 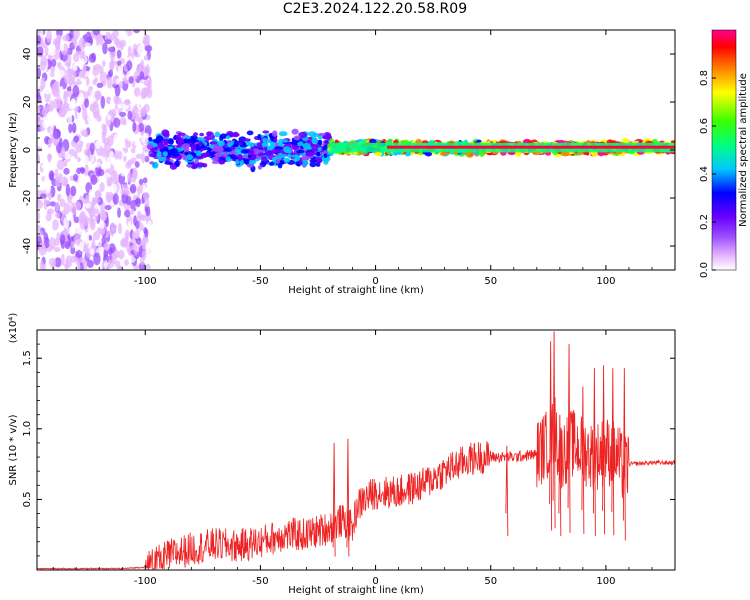 What do you see at coordinates (704, 174) in the screenshot?
I see `colorbar-tick-label: 0.4` at bounding box center [704, 174].